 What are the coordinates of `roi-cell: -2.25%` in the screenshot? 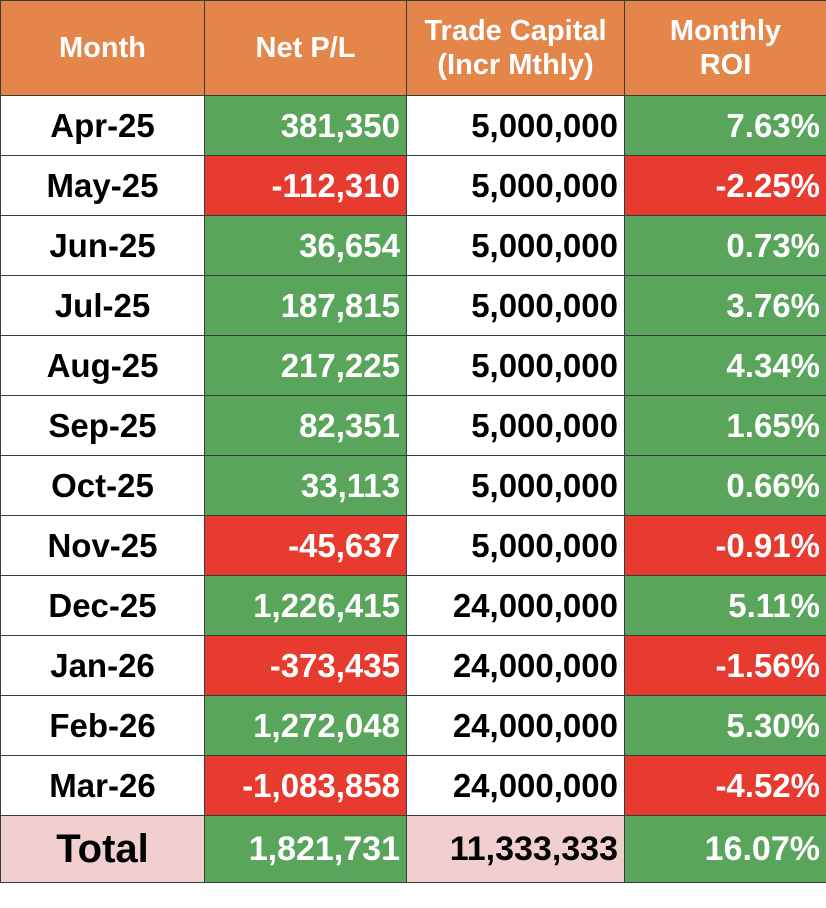 It's located at (725, 185).